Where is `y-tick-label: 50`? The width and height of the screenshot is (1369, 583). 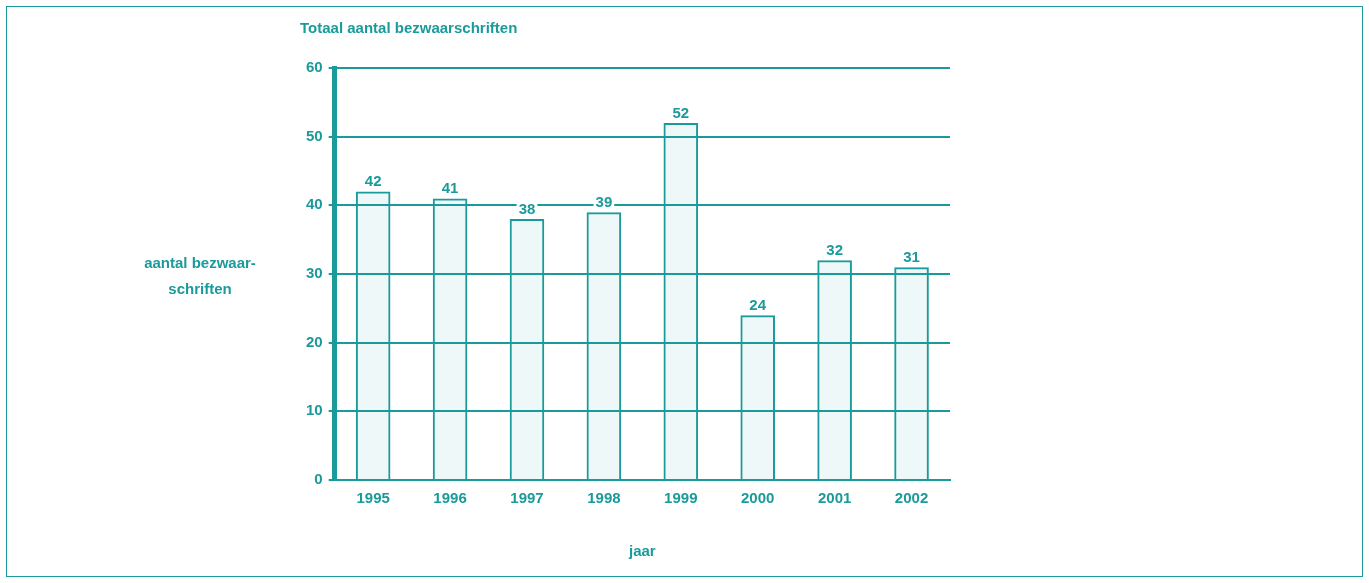 y-tick-label: 50 is located at coordinates (314, 135).